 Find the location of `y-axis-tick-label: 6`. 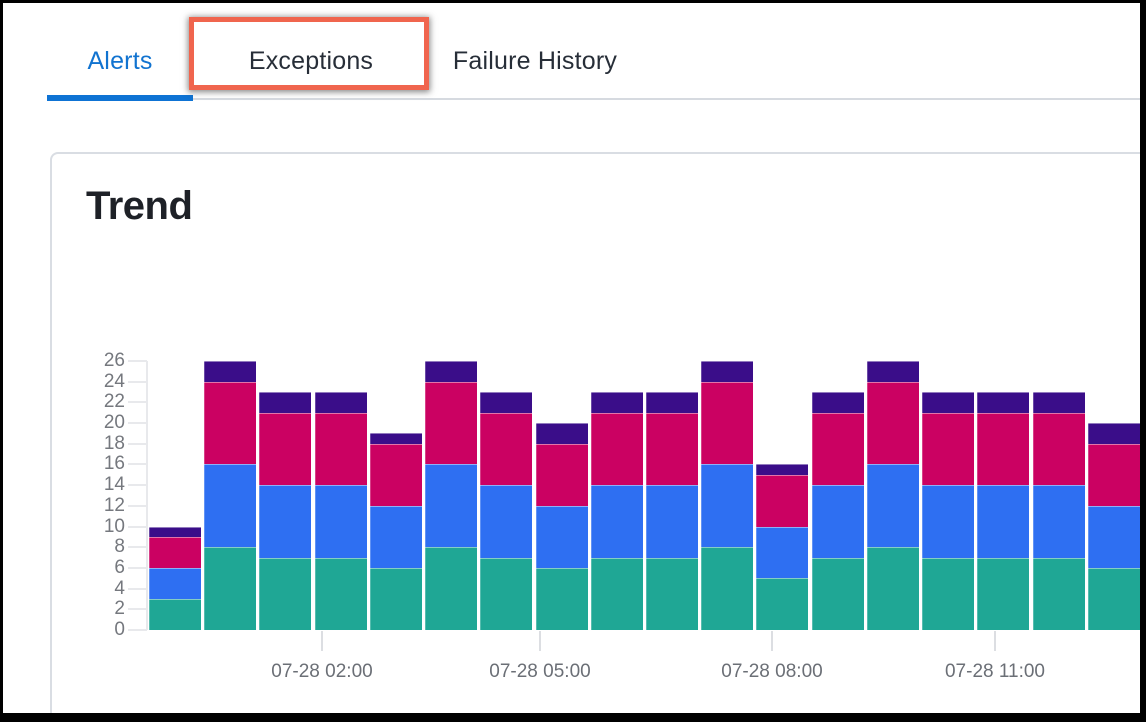

y-axis-tick-label: 6 is located at coordinates (119, 567).